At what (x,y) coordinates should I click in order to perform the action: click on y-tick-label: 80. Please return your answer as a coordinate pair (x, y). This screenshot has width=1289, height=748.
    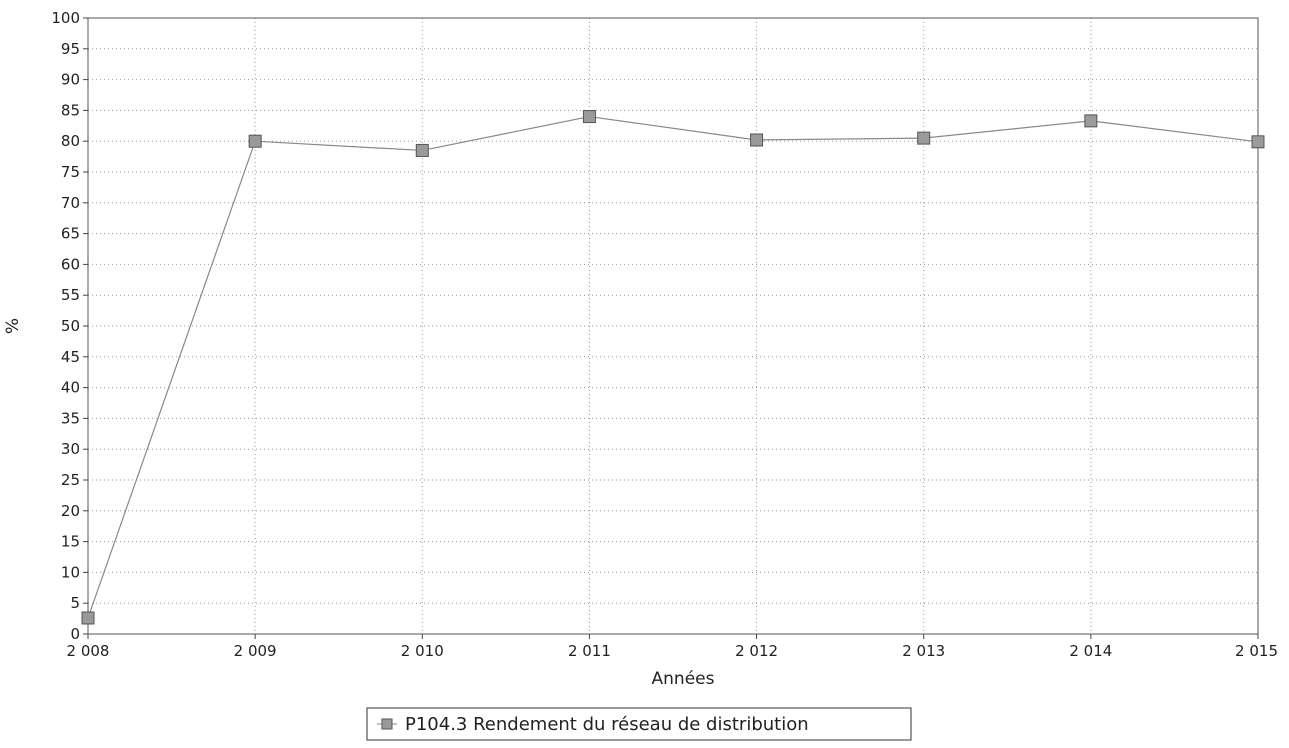
    Looking at the image, I should click on (70, 141).